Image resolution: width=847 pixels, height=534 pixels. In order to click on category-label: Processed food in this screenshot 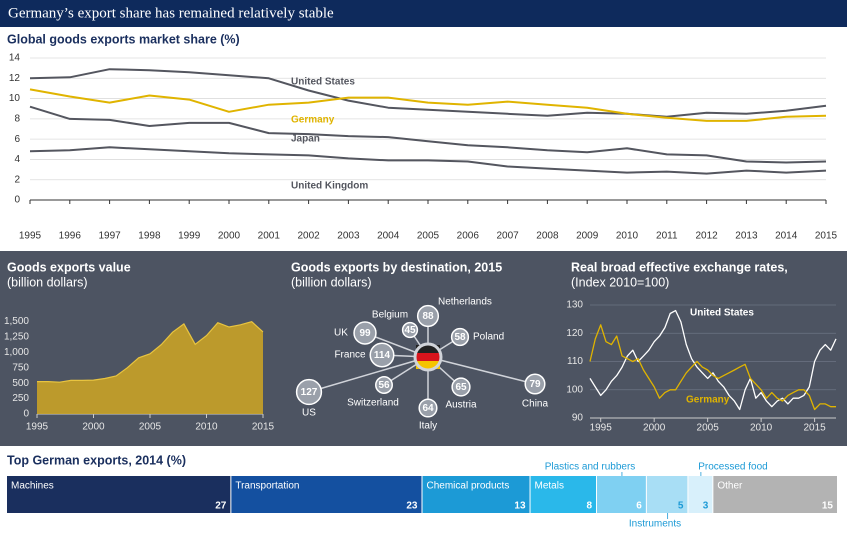, I will do `click(733, 467)`.